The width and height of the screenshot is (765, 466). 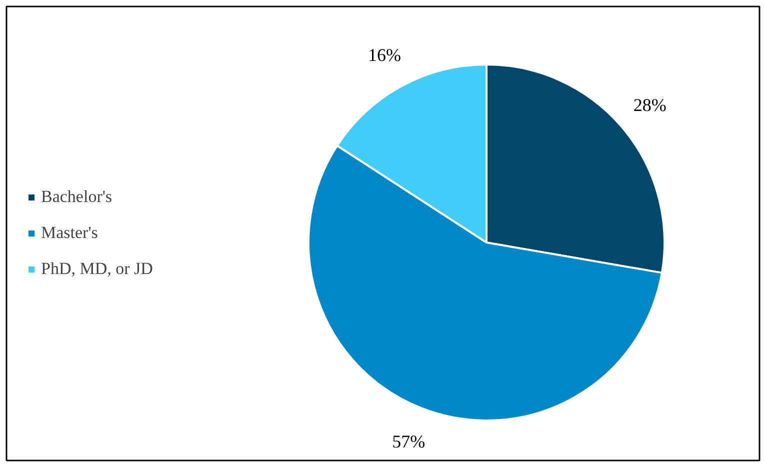 I want to click on legend-label: PhD, MD, or JD, so click(x=97, y=269).